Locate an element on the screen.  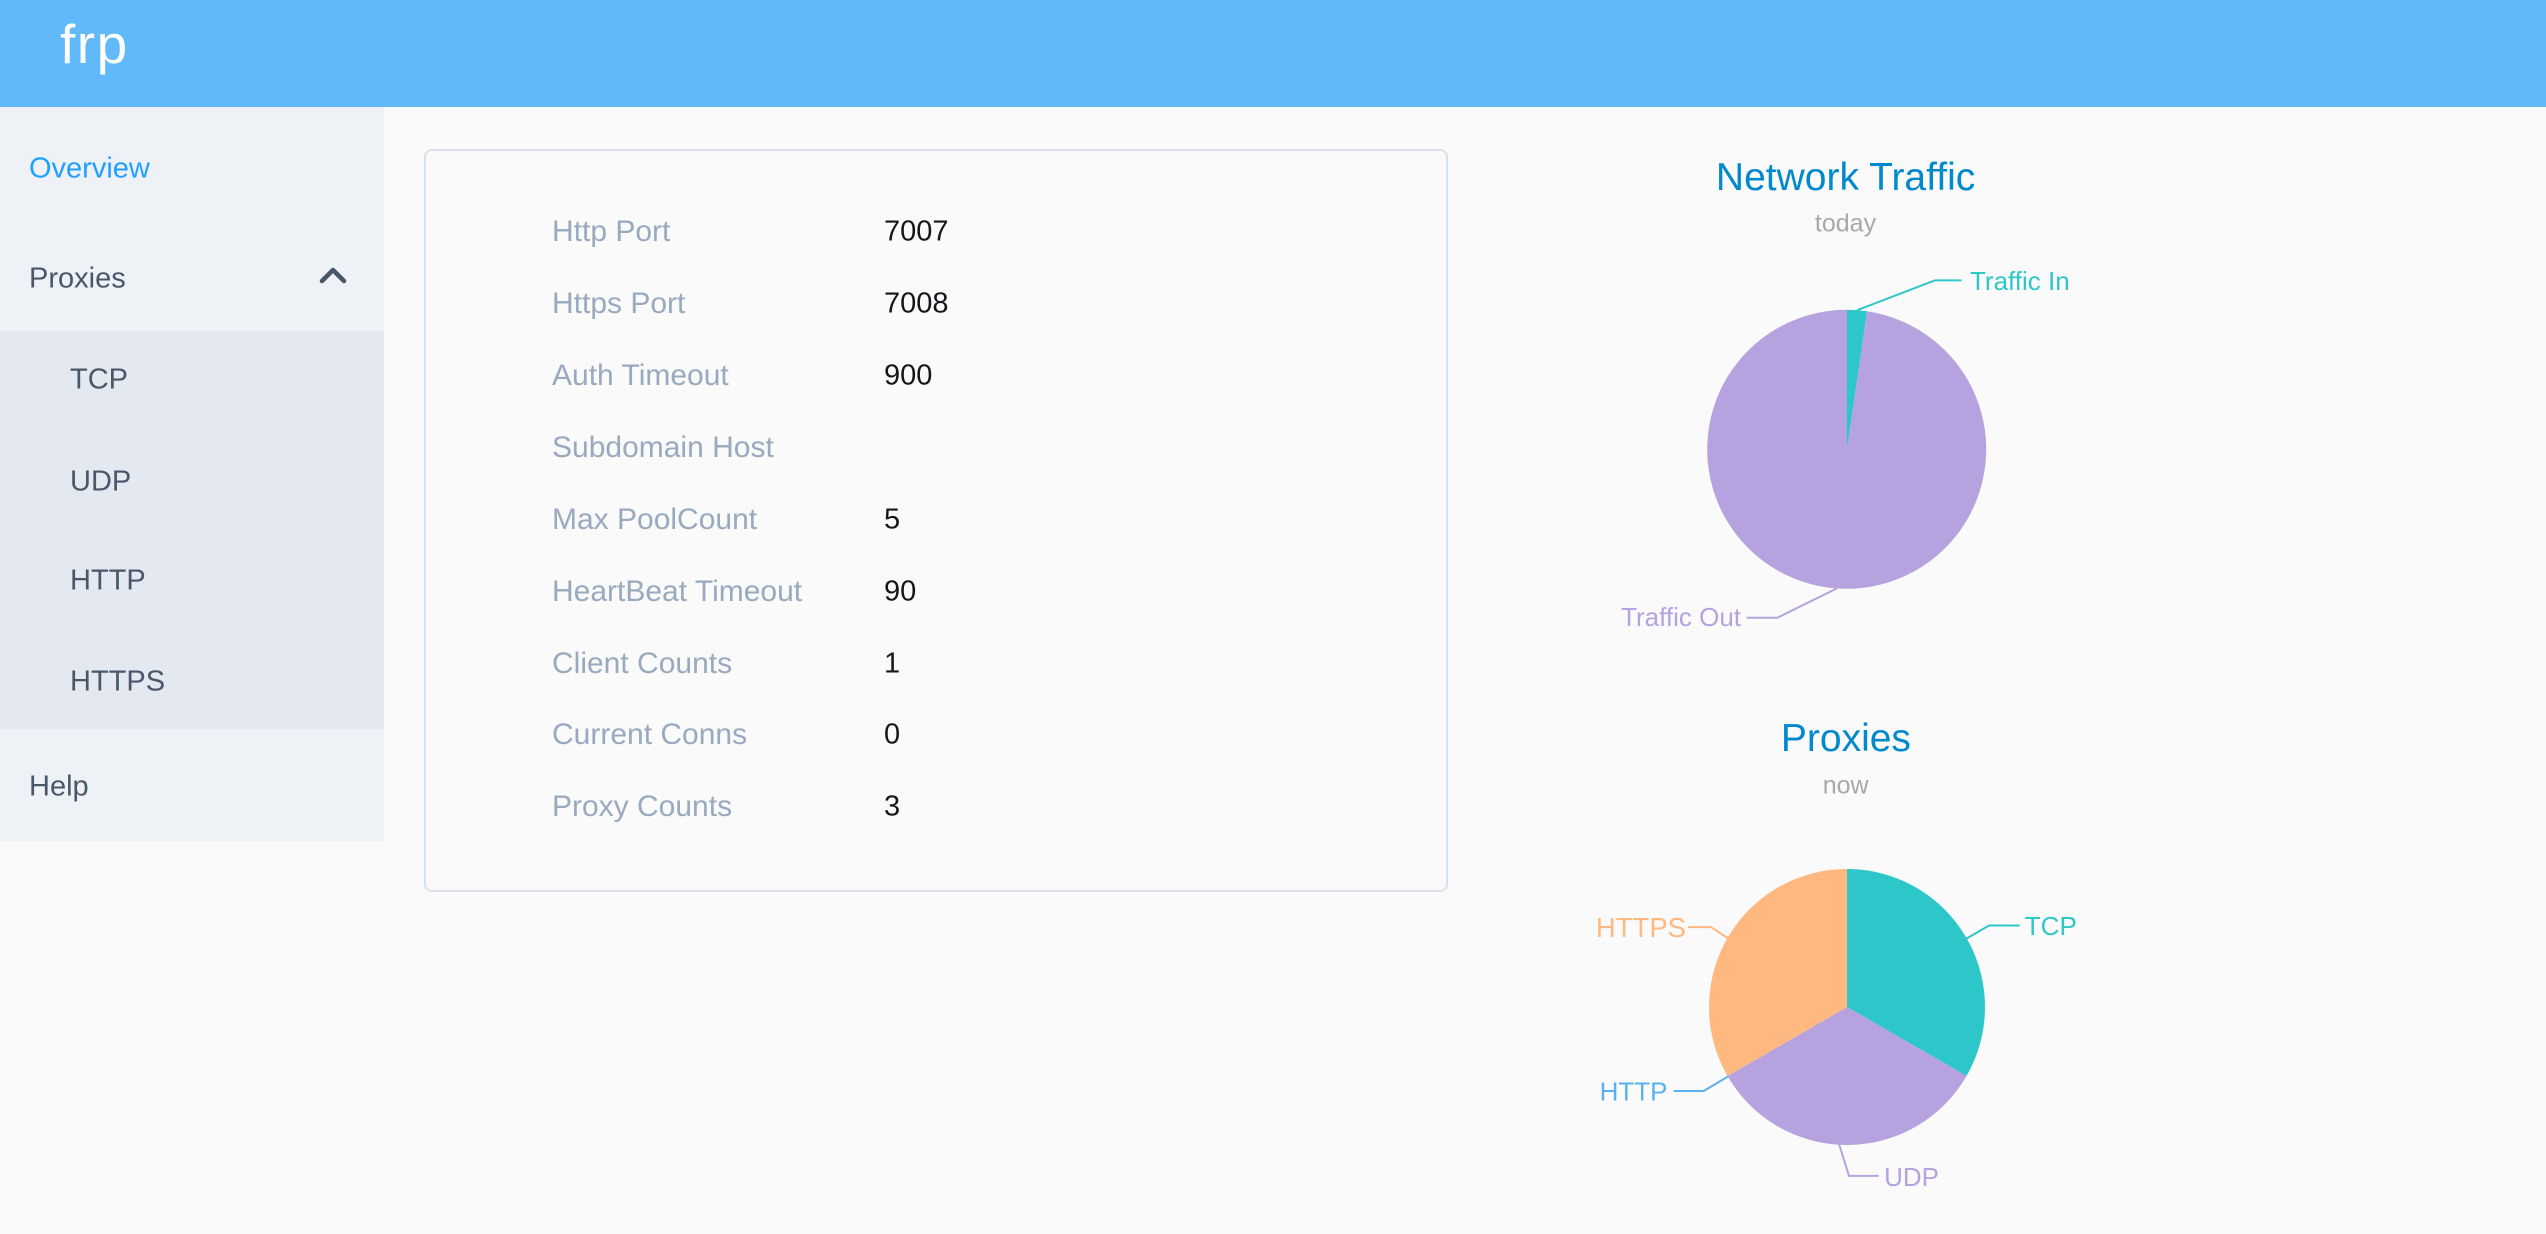
svg-text: UDP is located at coordinates (1911, 1177).